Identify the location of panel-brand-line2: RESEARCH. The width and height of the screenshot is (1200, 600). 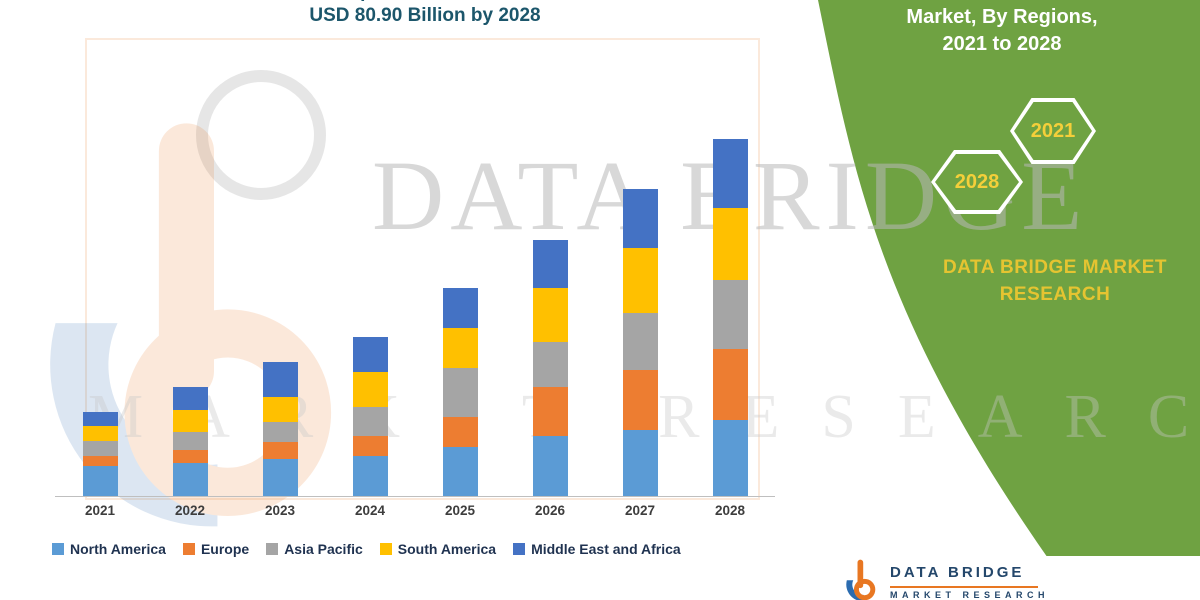
(1055, 294).